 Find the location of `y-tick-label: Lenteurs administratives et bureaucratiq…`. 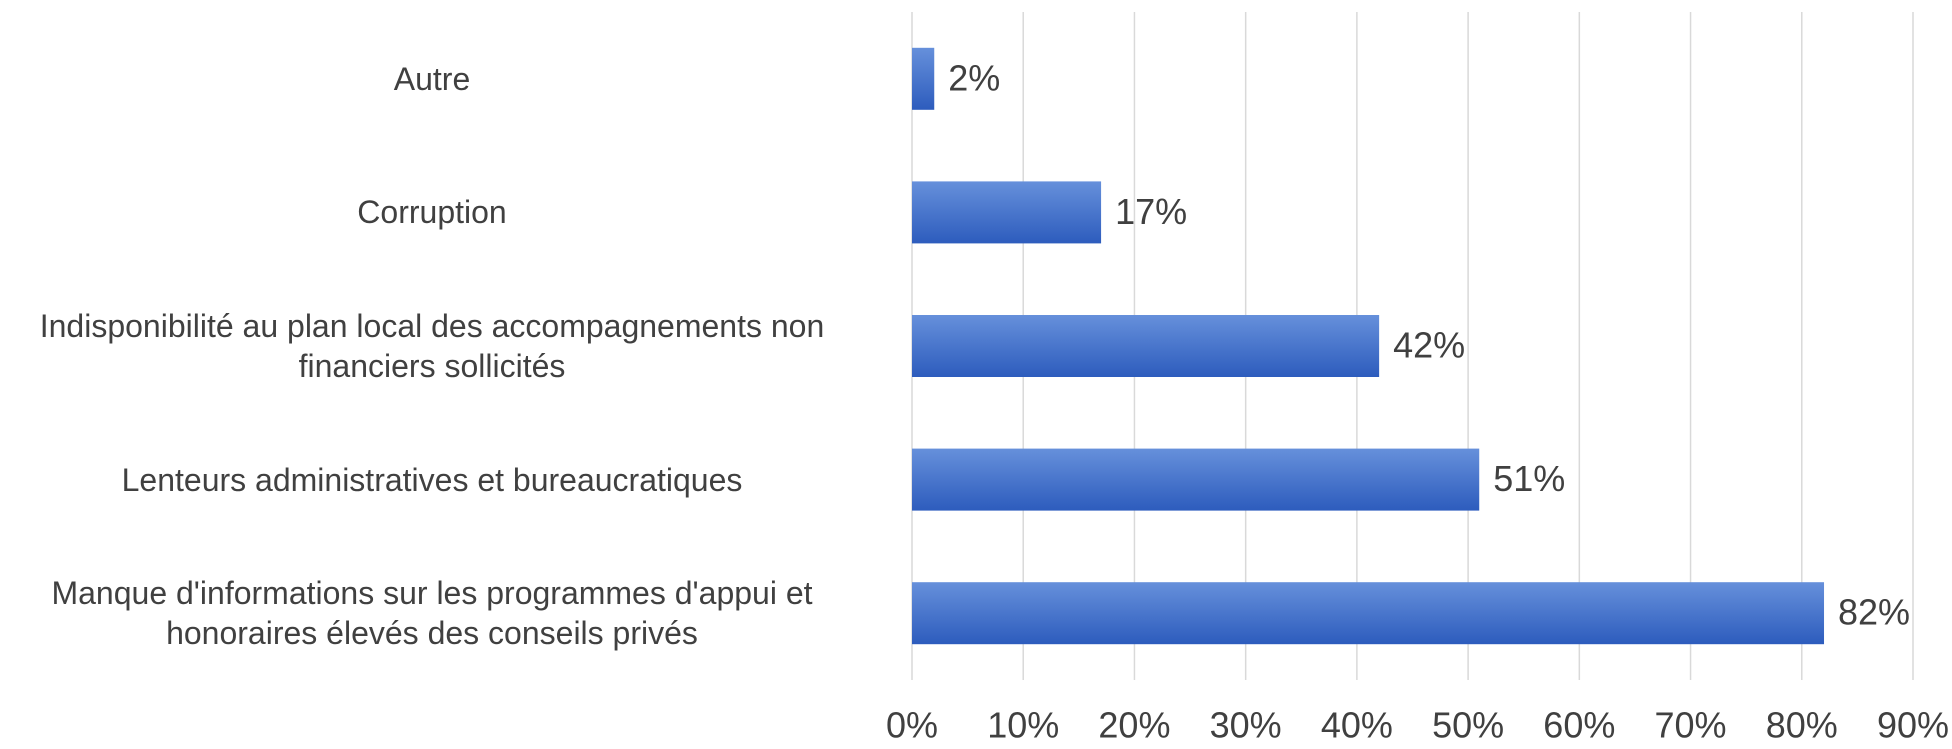

y-tick-label: Lenteurs administratives et bureaucratiq… is located at coordinates (432, 479).